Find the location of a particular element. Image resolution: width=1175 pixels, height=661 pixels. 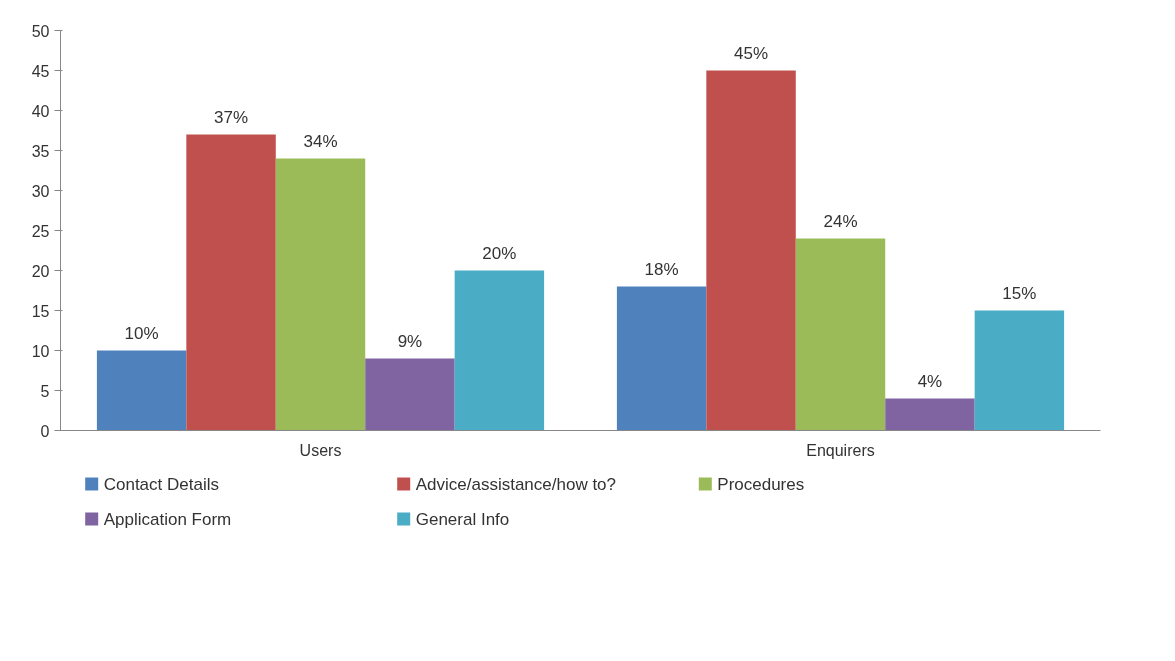

y-tick-label: 35 is located at coordinates (40, 151).